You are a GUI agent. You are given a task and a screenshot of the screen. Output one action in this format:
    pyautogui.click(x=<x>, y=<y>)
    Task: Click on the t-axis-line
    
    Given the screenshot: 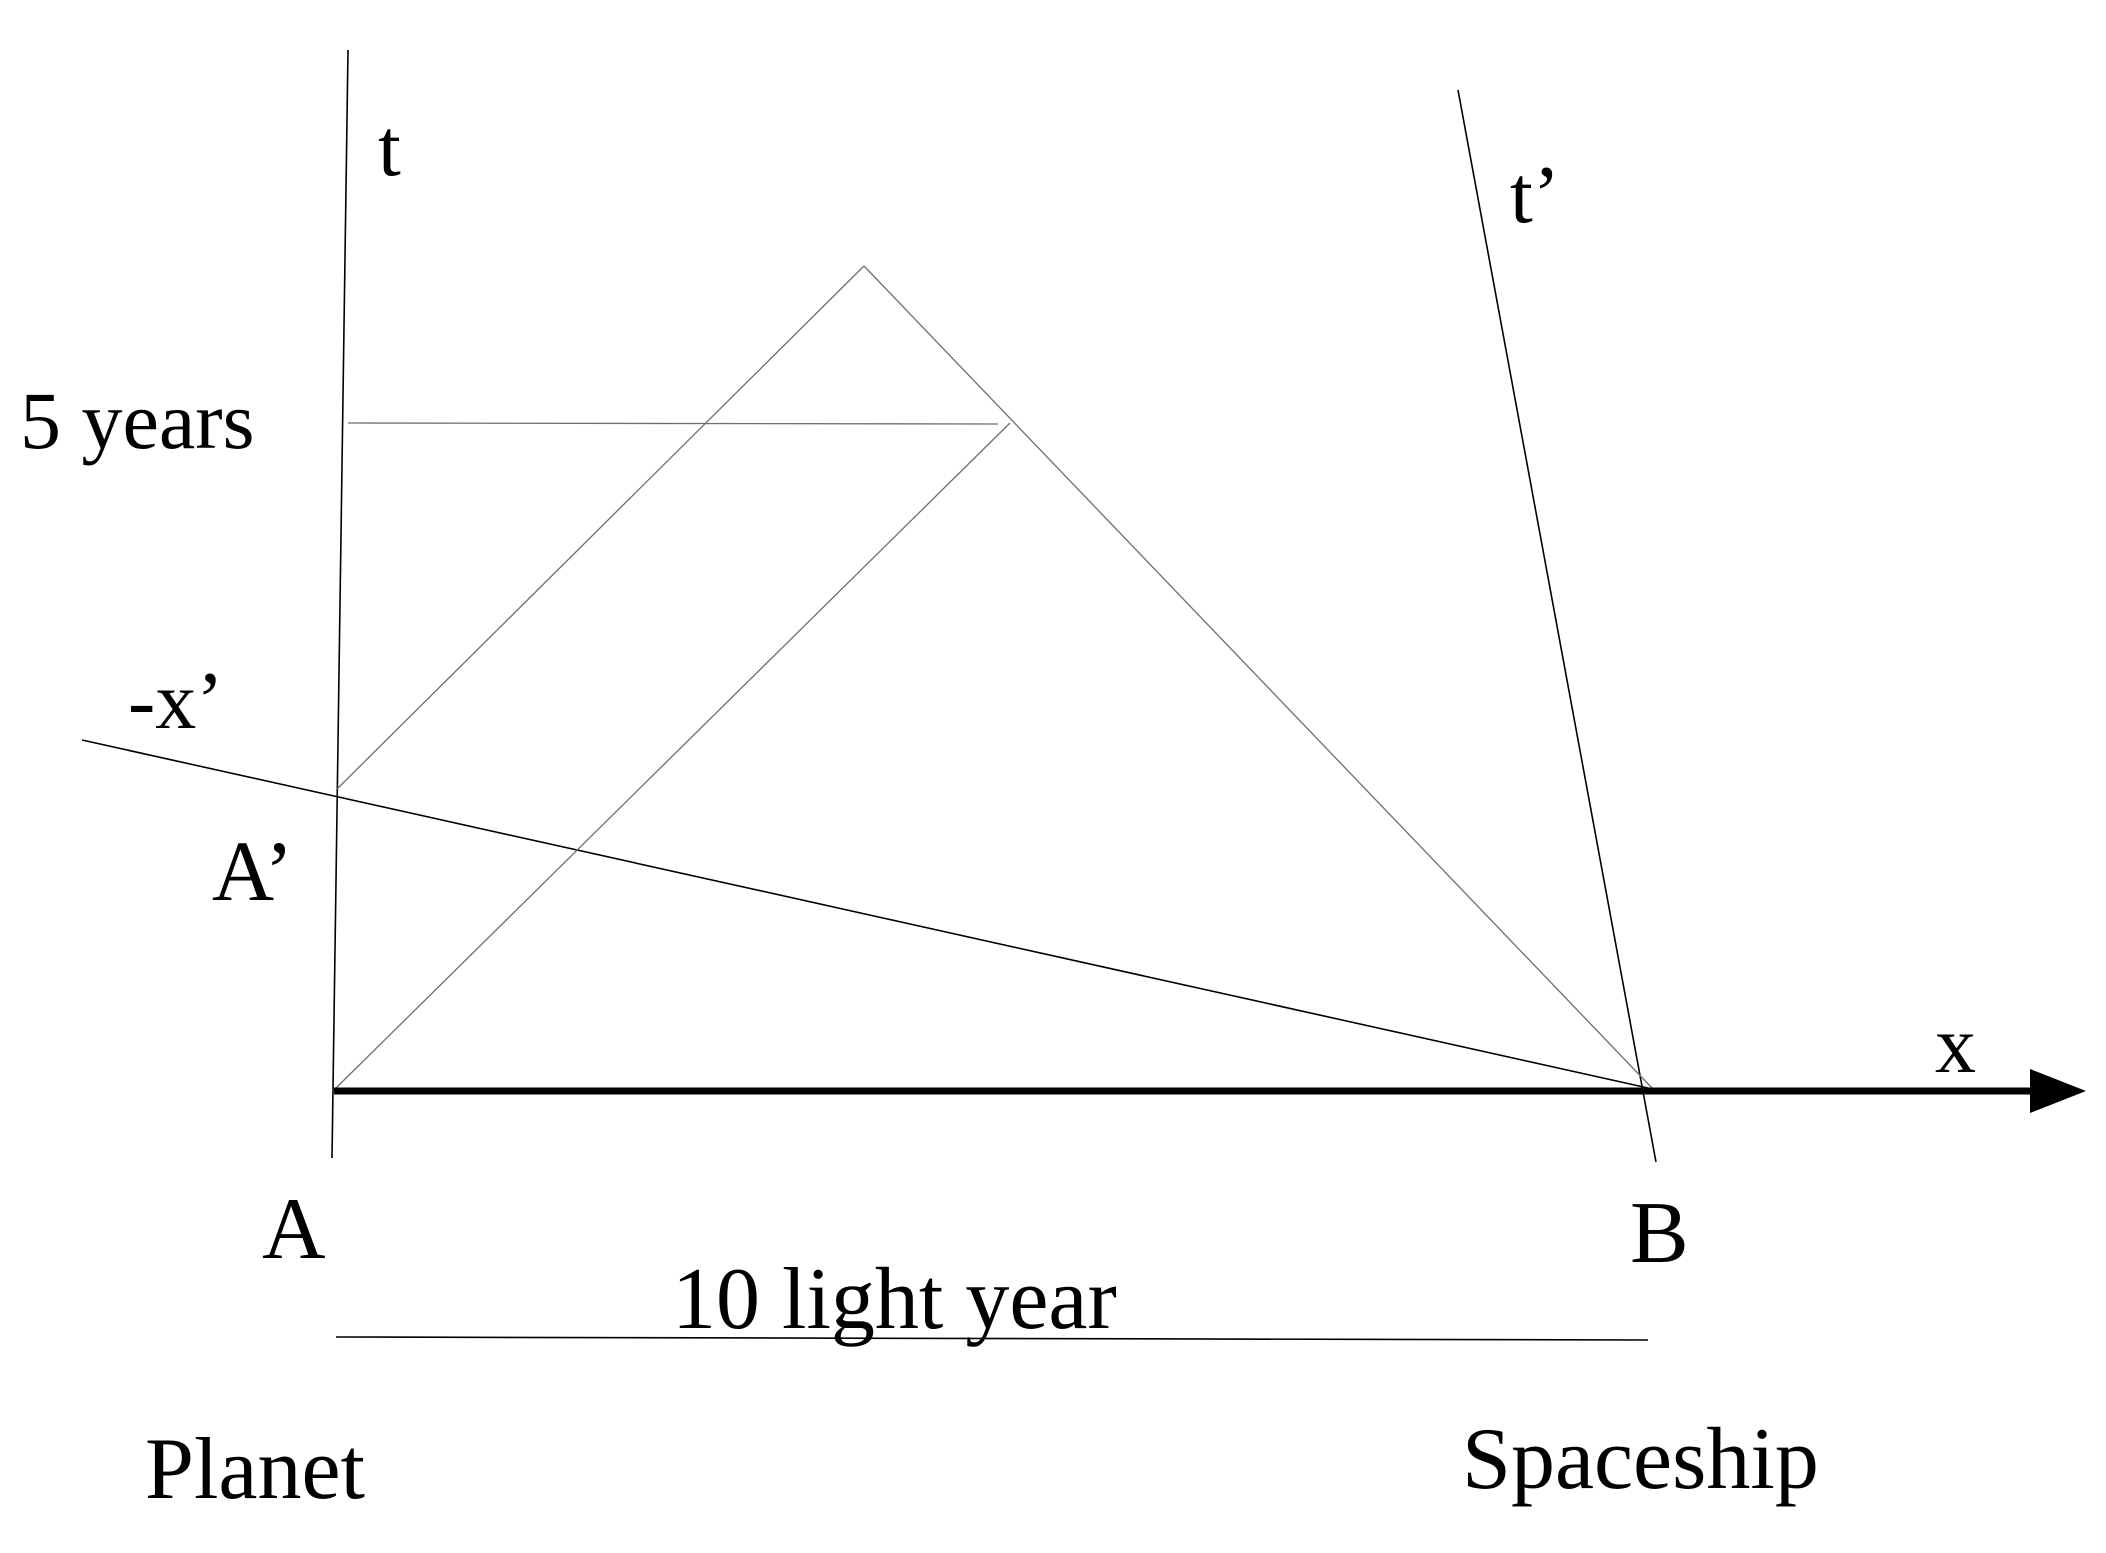 What is the action you would take?
    pyautogui.click(x=340, y=604)
    